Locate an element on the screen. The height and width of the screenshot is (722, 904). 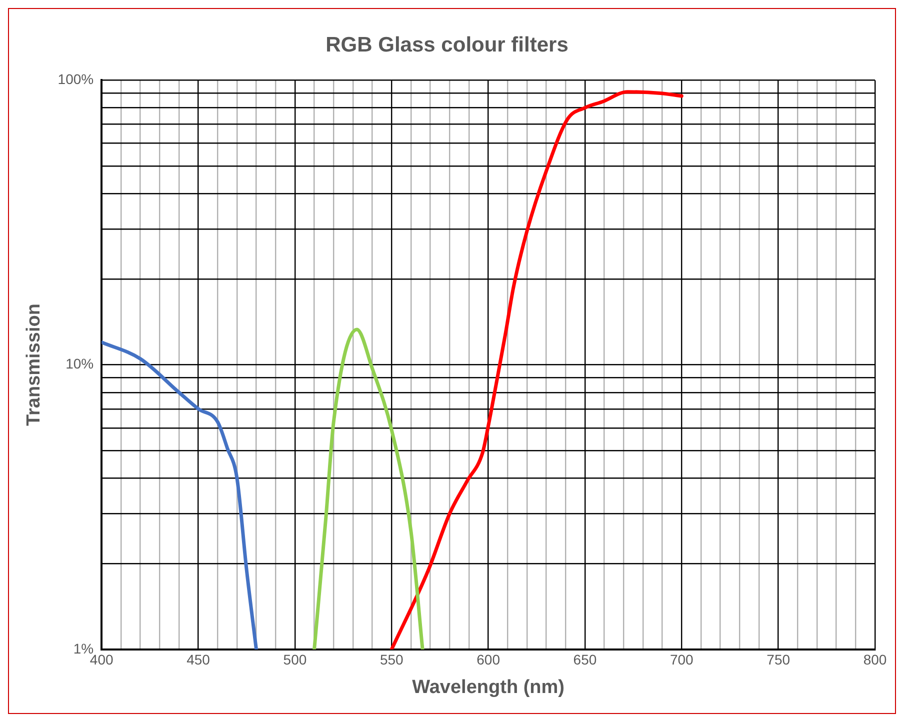
x-tick-label: 650 is located at coordinates (585, 660).